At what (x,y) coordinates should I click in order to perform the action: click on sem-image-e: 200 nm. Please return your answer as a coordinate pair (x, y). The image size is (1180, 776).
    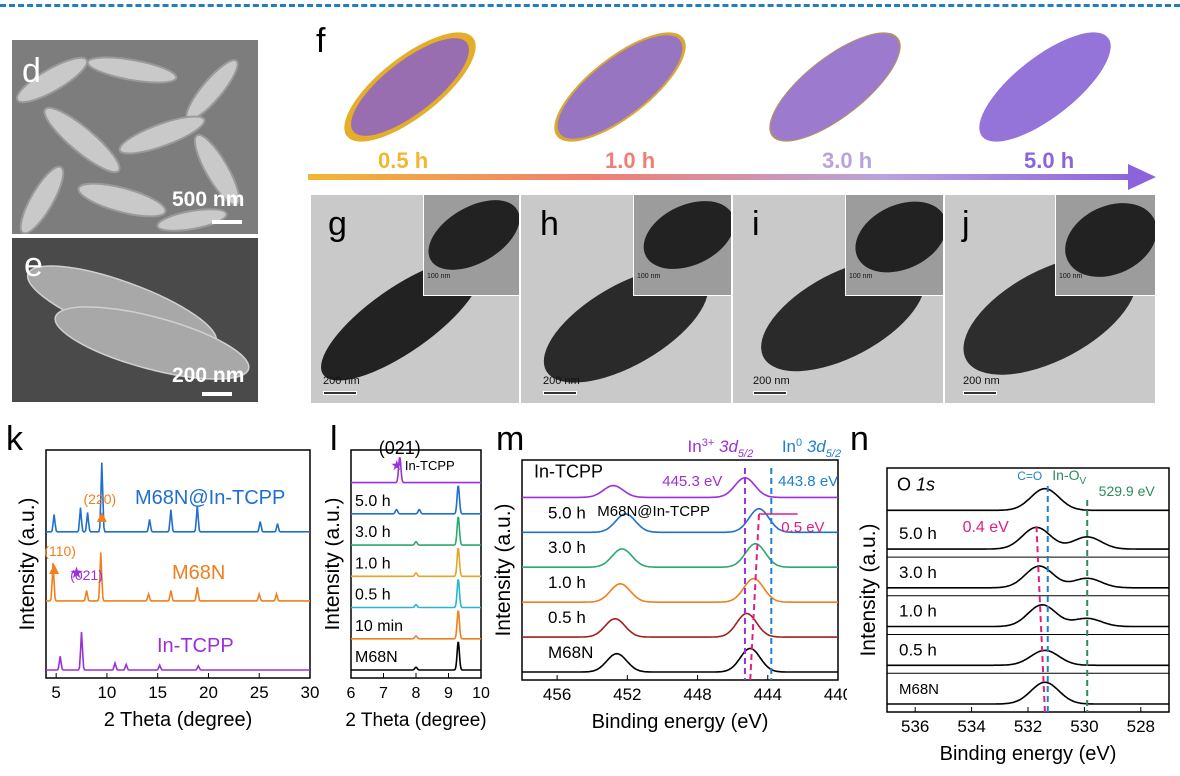
    Looking at the image, I should click on (135, 320).